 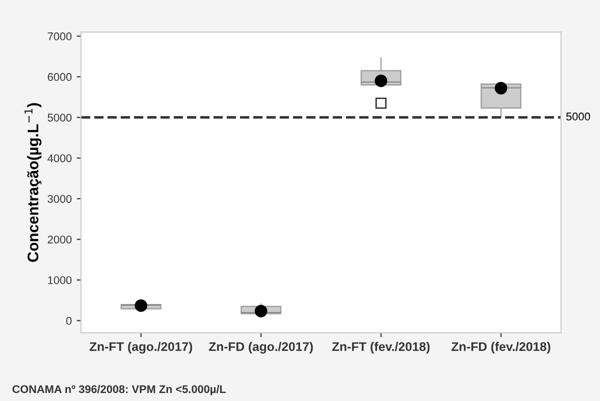 I want to click on y-tick-label: 1000, so click(x=60, y=280).